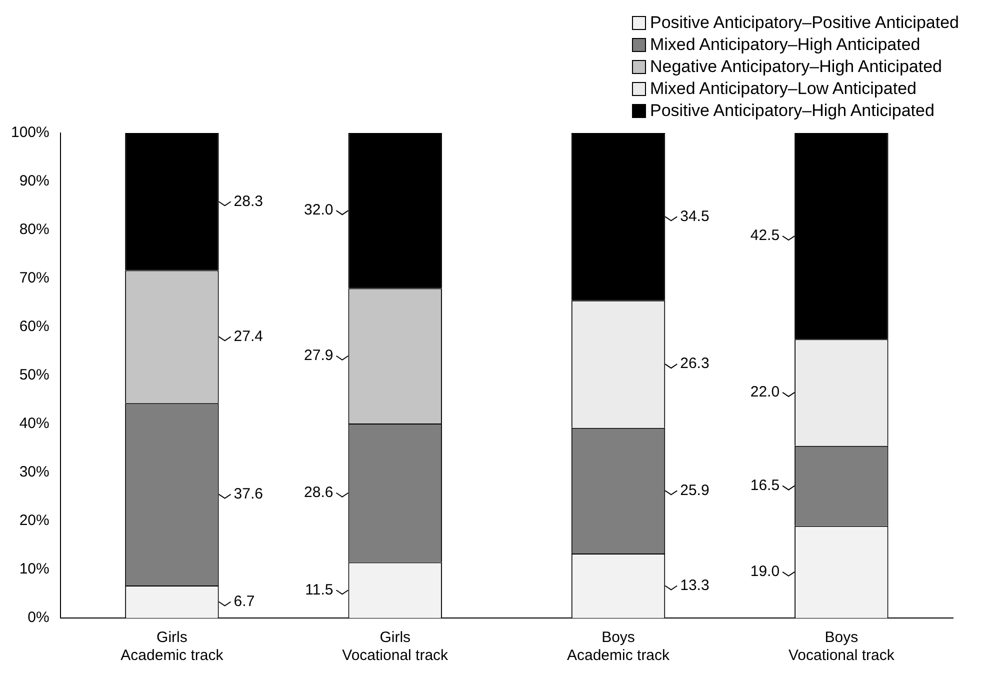 This screenshot has width=981, height=679. I want to click on x-tick-label: Girls Academic track, so click(172, 646).